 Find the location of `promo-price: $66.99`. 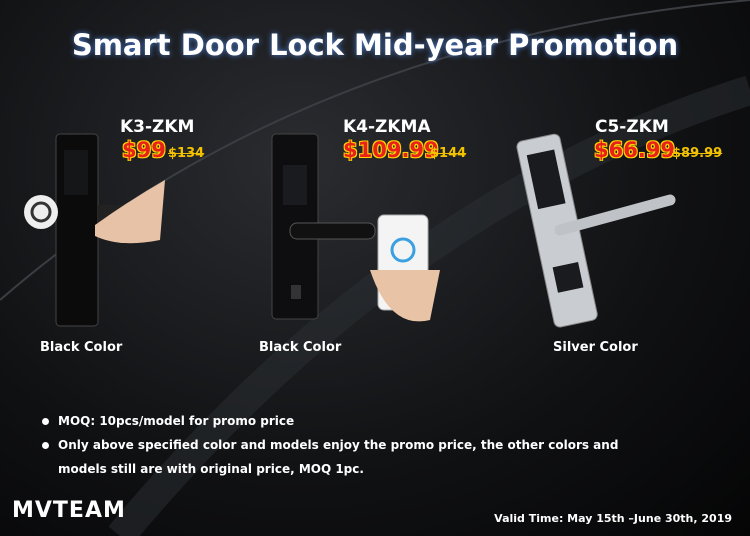

promo-price: $66.99 is located at coordinates (634, 150).